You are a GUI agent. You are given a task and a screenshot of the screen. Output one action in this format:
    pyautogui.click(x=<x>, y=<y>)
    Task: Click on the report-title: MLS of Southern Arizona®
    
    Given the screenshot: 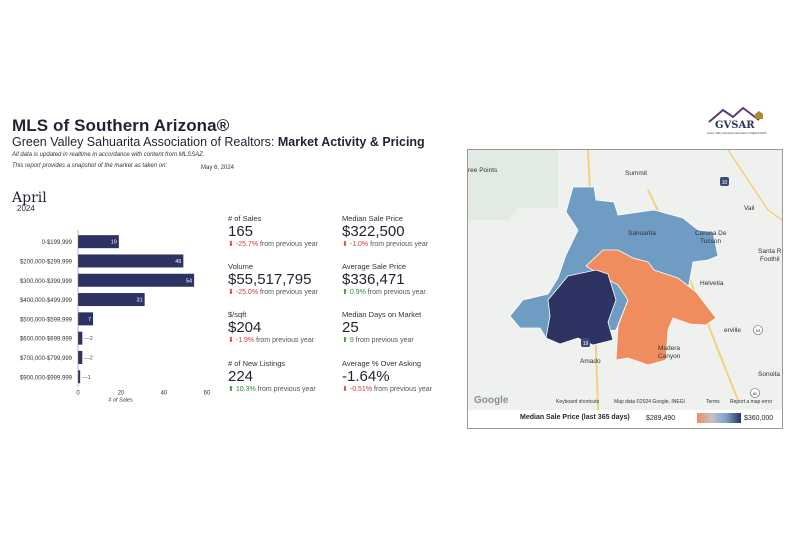 What is the action you would take?
    pyautogui.click(x=121, y=125)
    